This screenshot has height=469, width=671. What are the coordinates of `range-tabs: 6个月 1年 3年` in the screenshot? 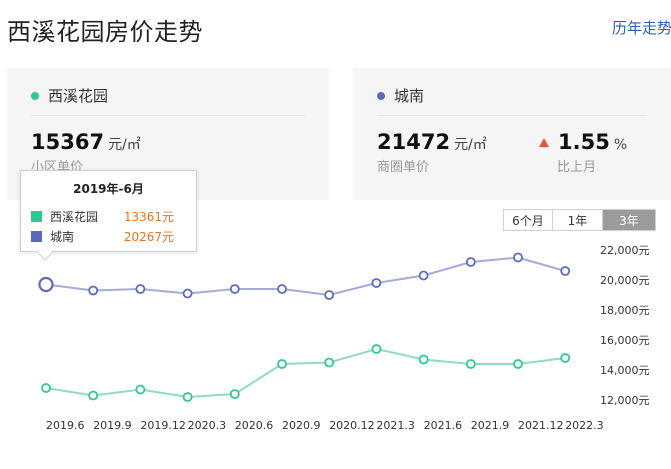 It's located at (579, 220).